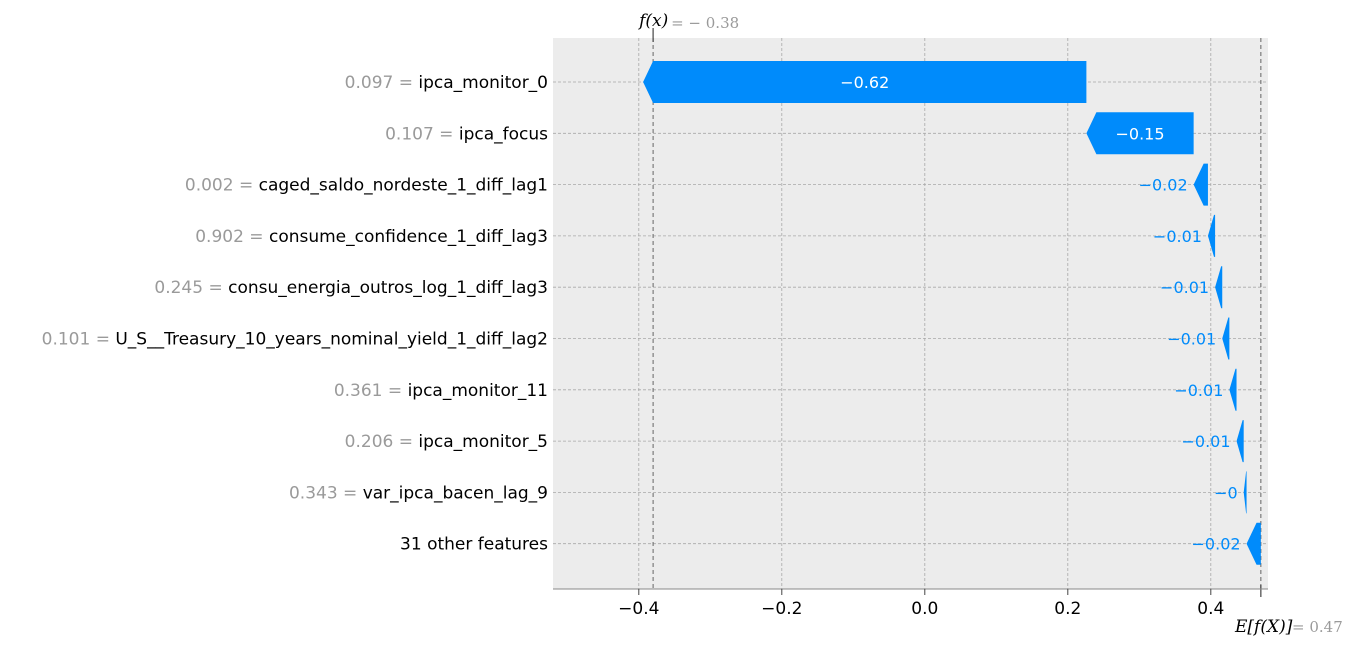 The height and width of the screenshot is (648, 1352). I want to click on feature-label: 0.097 = ipca_monitor_0, so click(446, 83).